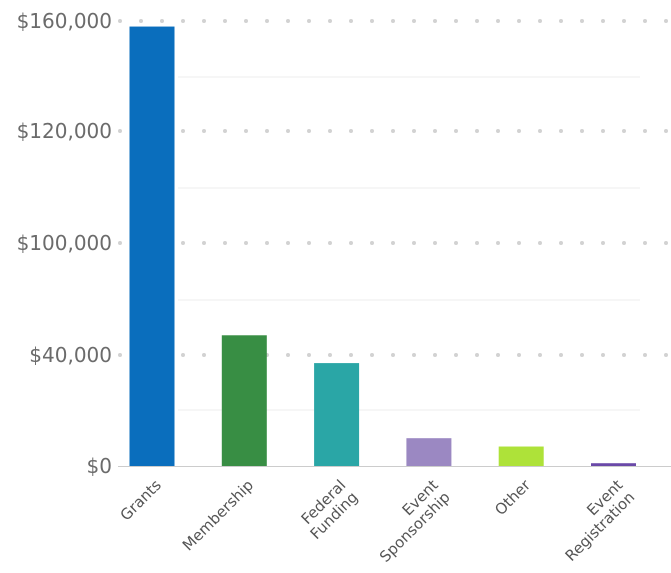 The width and height of the screenshot is (671, 573). What do you see at coordinates (64, 131) in the screenshot?
I see `y-tick-label: $120,000` at bounding box center [64, 131].